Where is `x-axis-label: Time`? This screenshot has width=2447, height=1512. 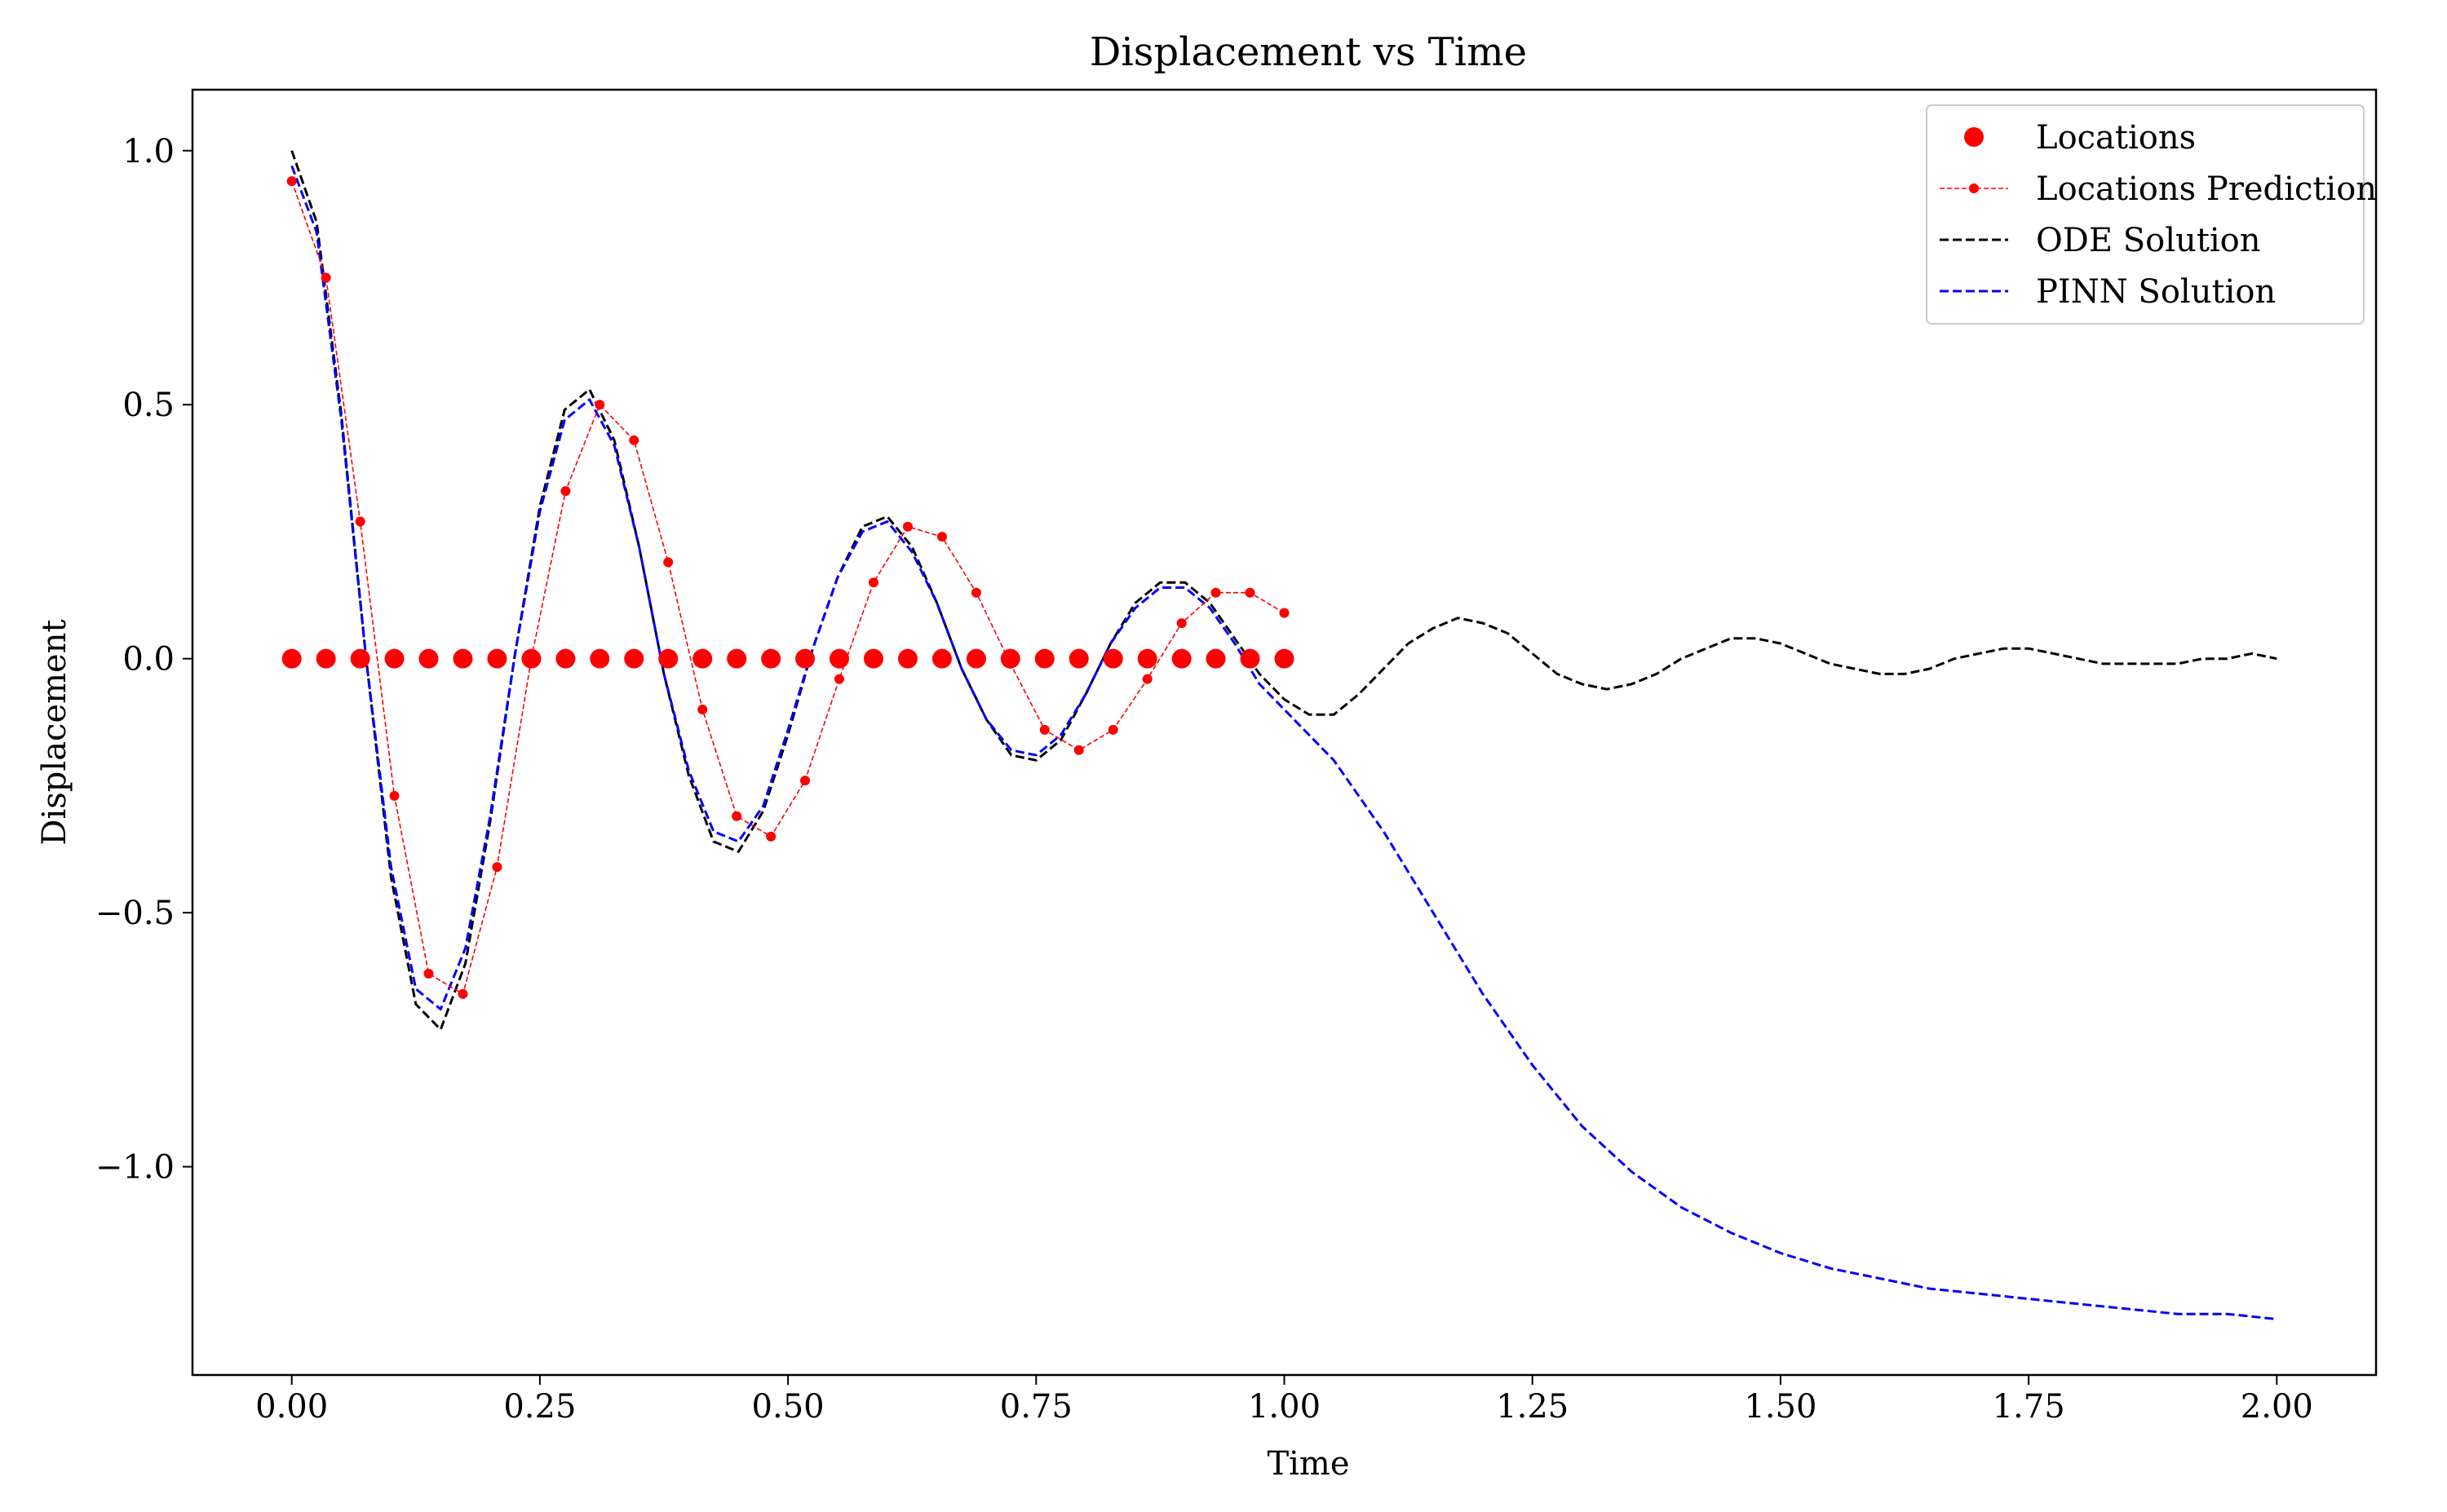 x-axis-label: Time is located at coordinates (1308, 1464).